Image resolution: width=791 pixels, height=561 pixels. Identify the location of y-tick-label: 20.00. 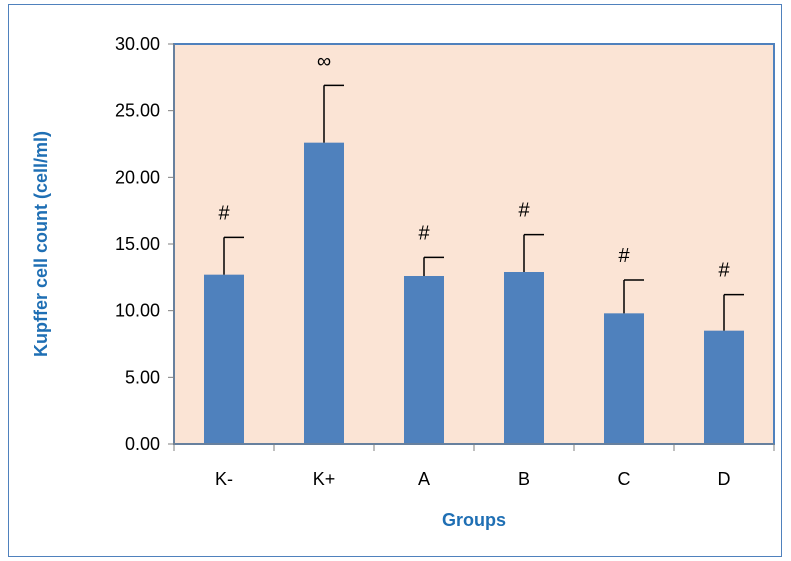
(137, 177).